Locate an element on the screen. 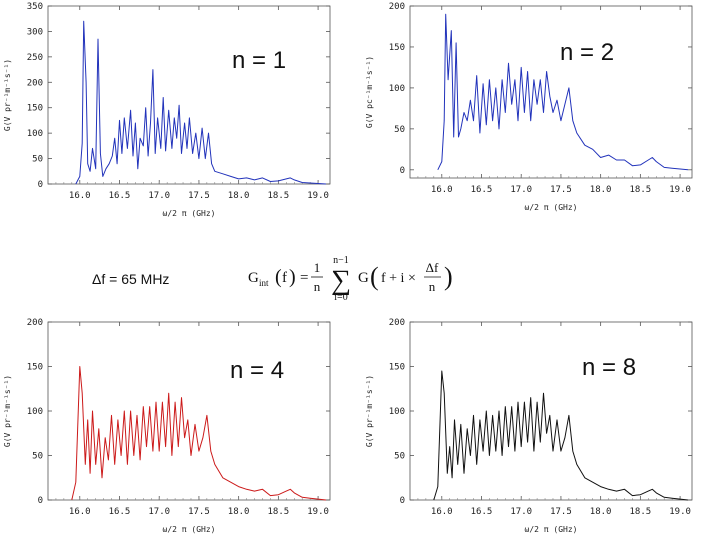 Image resolution: width=720 pixels, height=540 pixels. formula-paren-open: ( is located at coordinates (278, 277).